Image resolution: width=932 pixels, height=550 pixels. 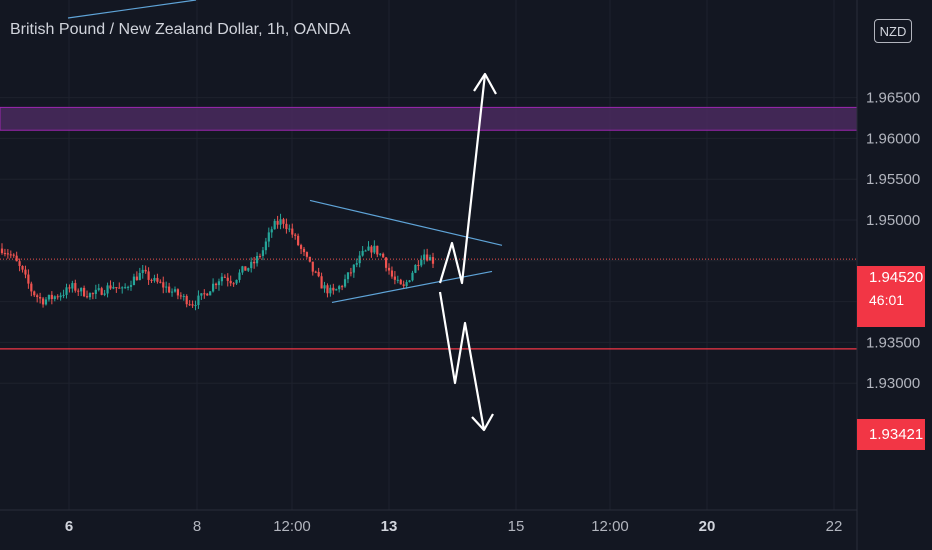 What do you see at coordinates (466, 361) in the screenshot?
I see `breakdown-down-arrow` at bounding box center [466, 361].